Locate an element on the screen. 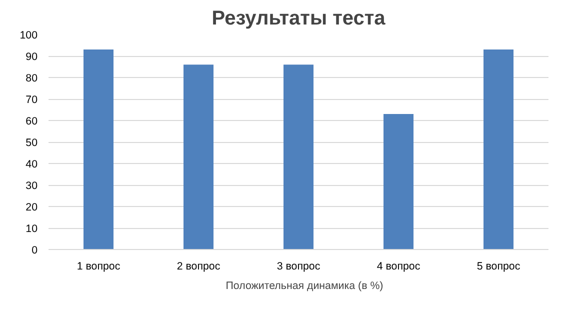 This screenshot has width=576, height=336. x-tick-label: 1 вопрос is located at coordinates (98, 266).